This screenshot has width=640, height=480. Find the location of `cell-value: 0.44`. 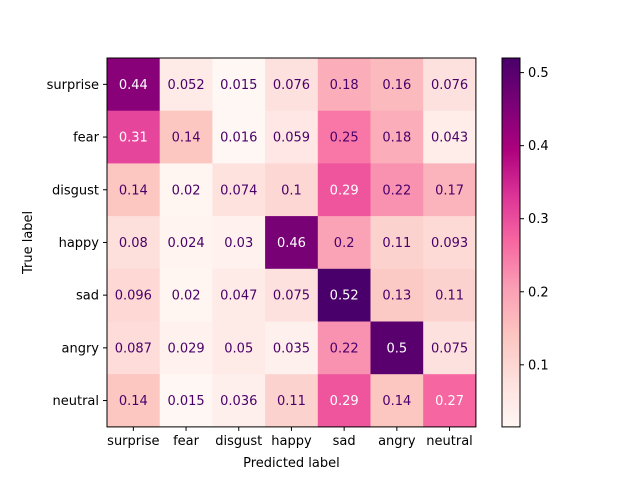

cell-value: 0.44 is located at coordinates (133, 85).